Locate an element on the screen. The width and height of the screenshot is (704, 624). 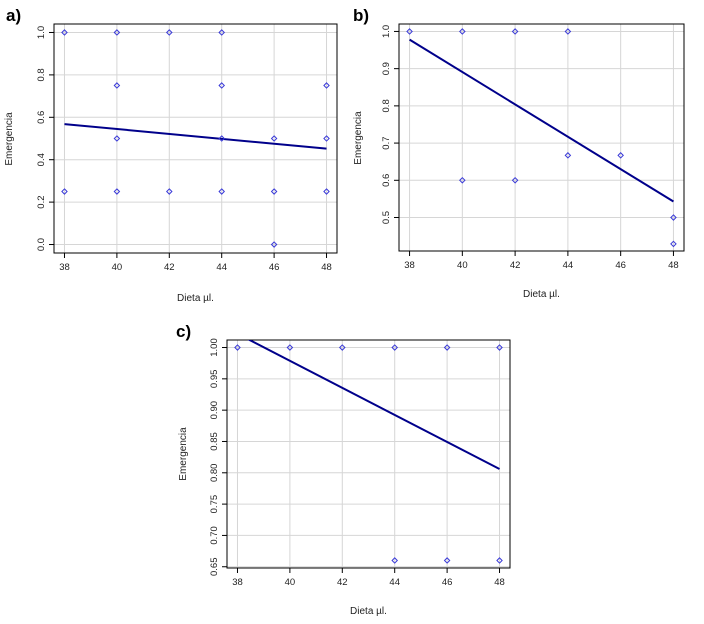
y-tick-label: 0.2 is located at coordinates (41, 202).